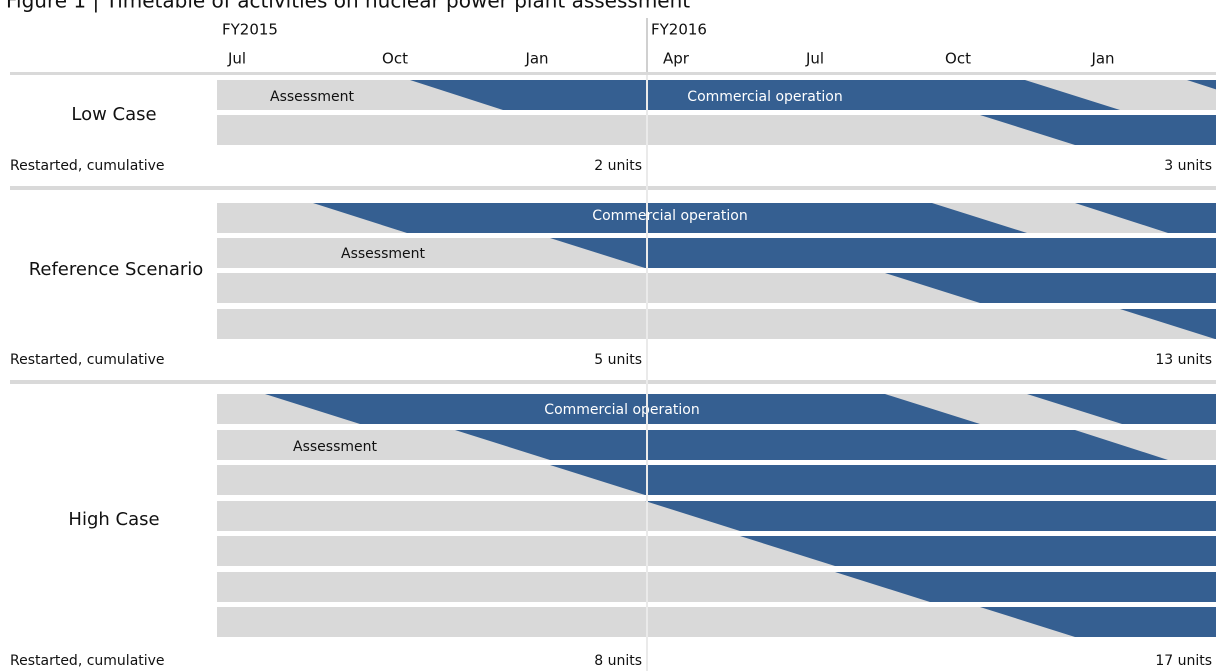 This screenshot has width=1216, height=671. What do you see at coordinates (1183, 360) in the screenshot?
I see `units-label: 13 units` at bounding box center [1183, 360].